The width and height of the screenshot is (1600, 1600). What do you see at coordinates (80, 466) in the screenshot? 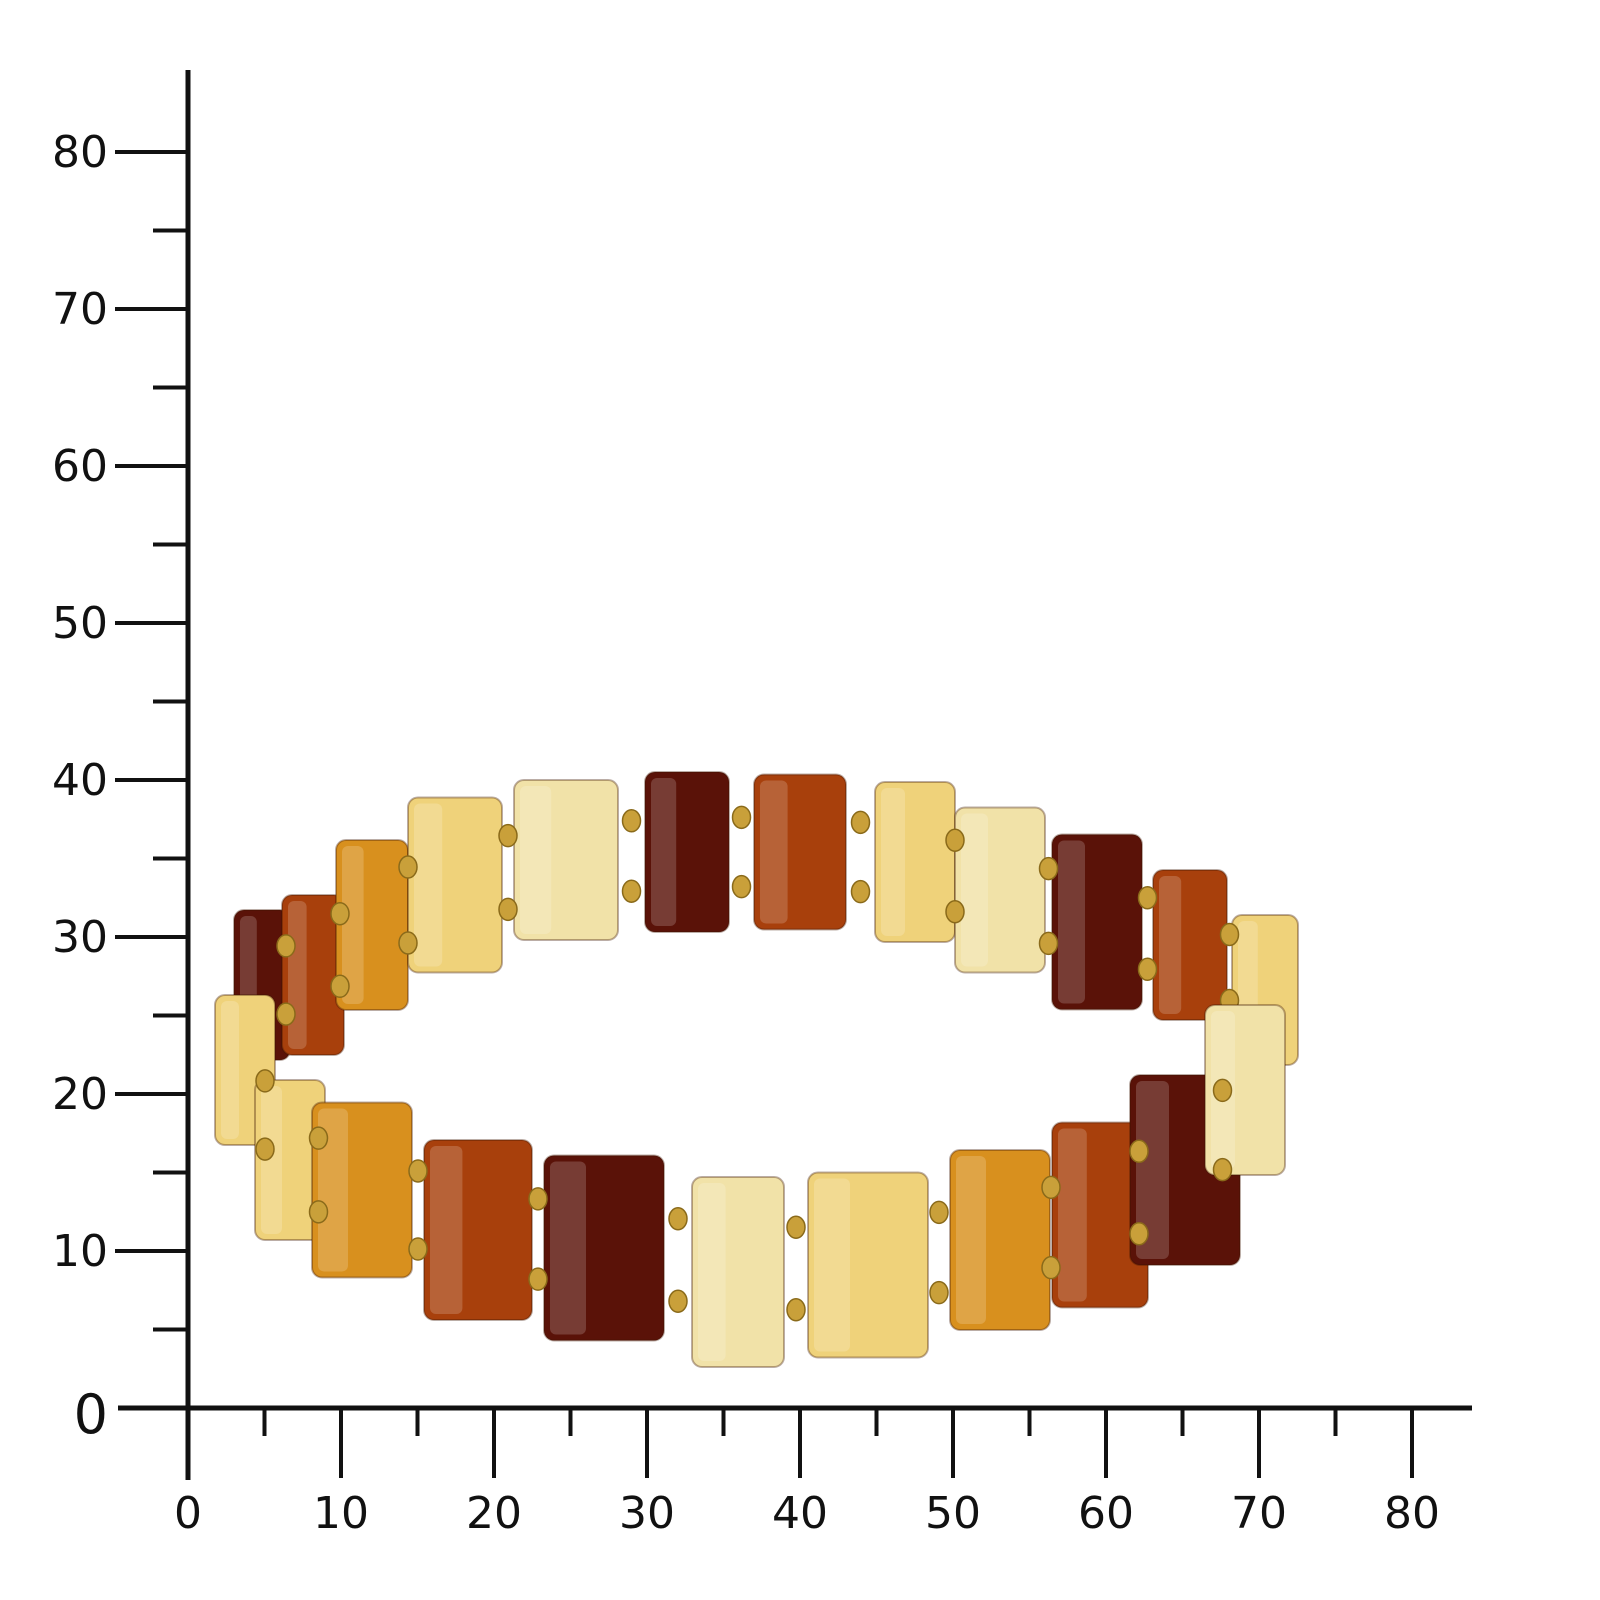
I see `y-tick-label: 60` at bounding box center [80, 466].